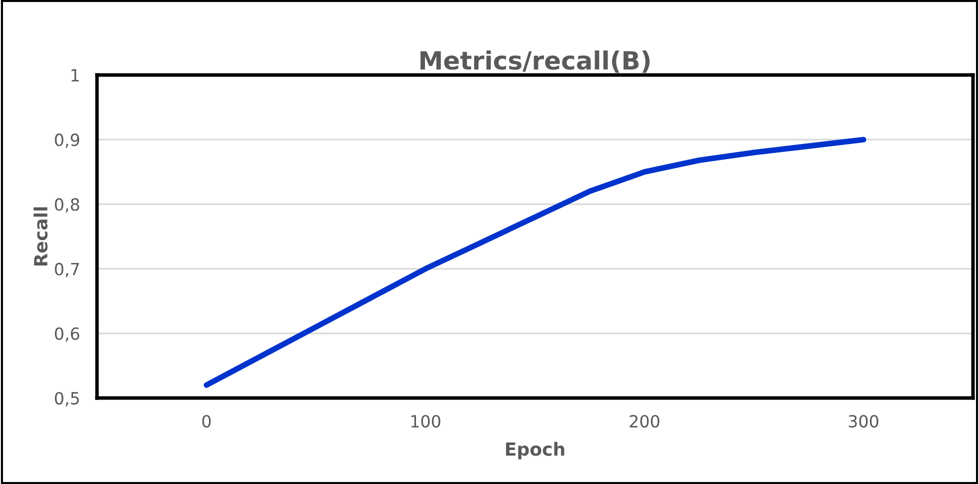 The image size is (979, 484). Describe the element at coordinates (66, 270) in the screenshot. I see `y-tick-label: 0,7` at that location.